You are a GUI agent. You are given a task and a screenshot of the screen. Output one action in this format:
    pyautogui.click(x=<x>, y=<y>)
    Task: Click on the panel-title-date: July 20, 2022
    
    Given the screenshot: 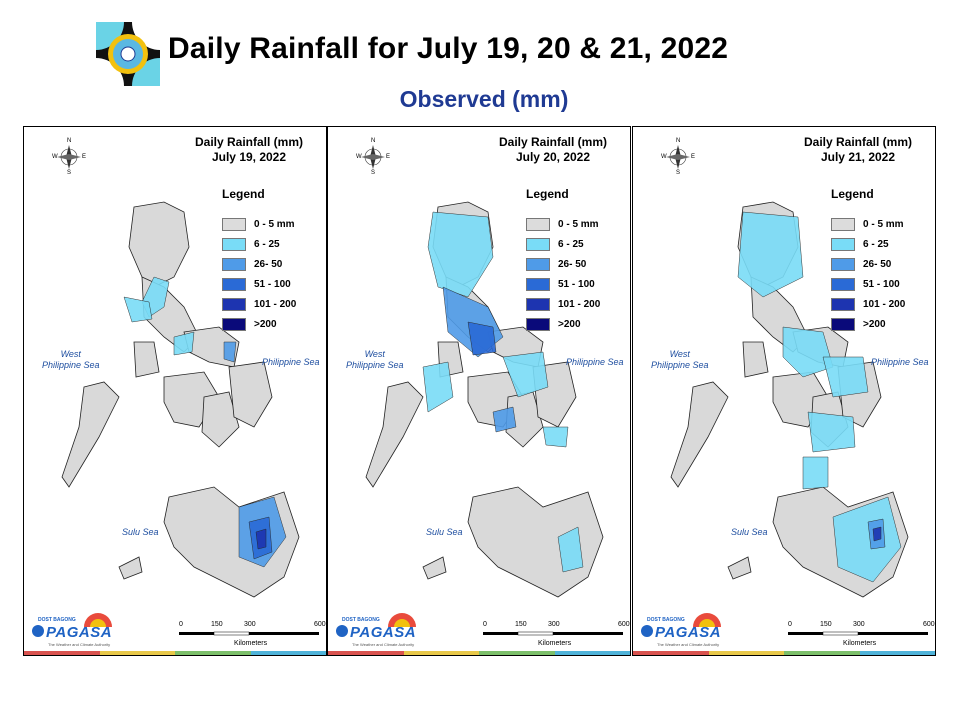 What is the action you would take?
    pyautogui.click(x=553, y=157)
    